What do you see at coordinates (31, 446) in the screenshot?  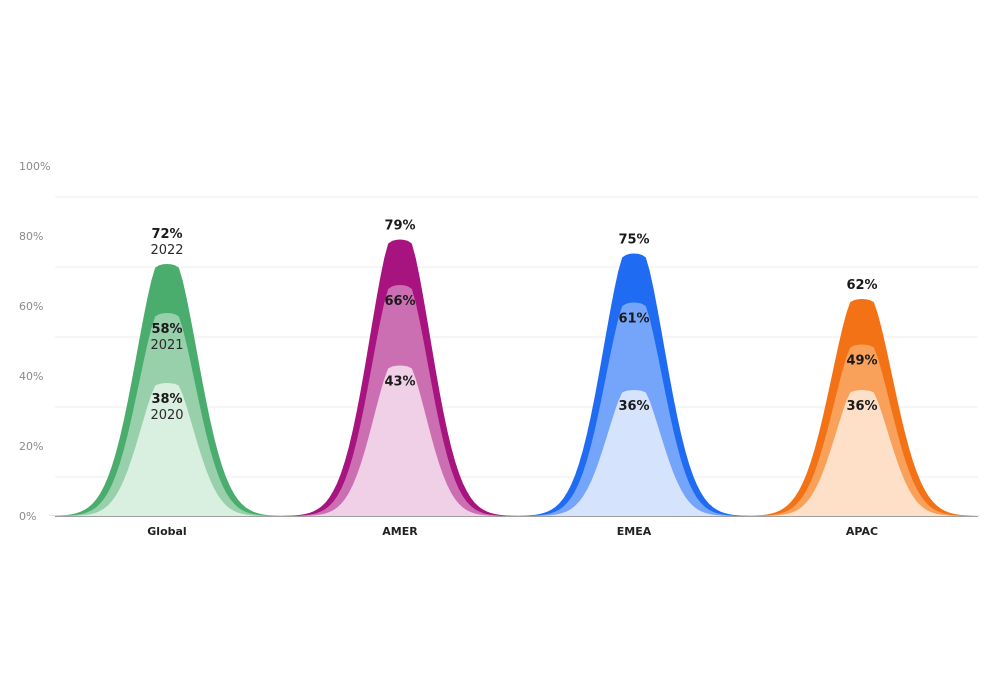 I see `y-tick-label: 20%` at bounding box center [31, 446].